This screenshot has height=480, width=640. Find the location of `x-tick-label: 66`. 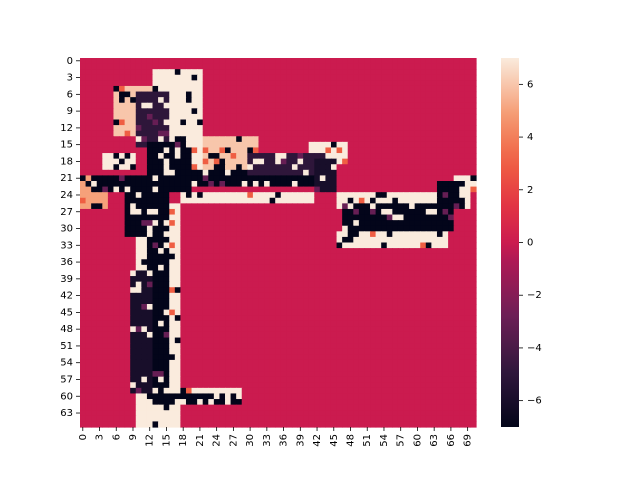

x-tick-label: 66 is located at coordinates (451, 440).